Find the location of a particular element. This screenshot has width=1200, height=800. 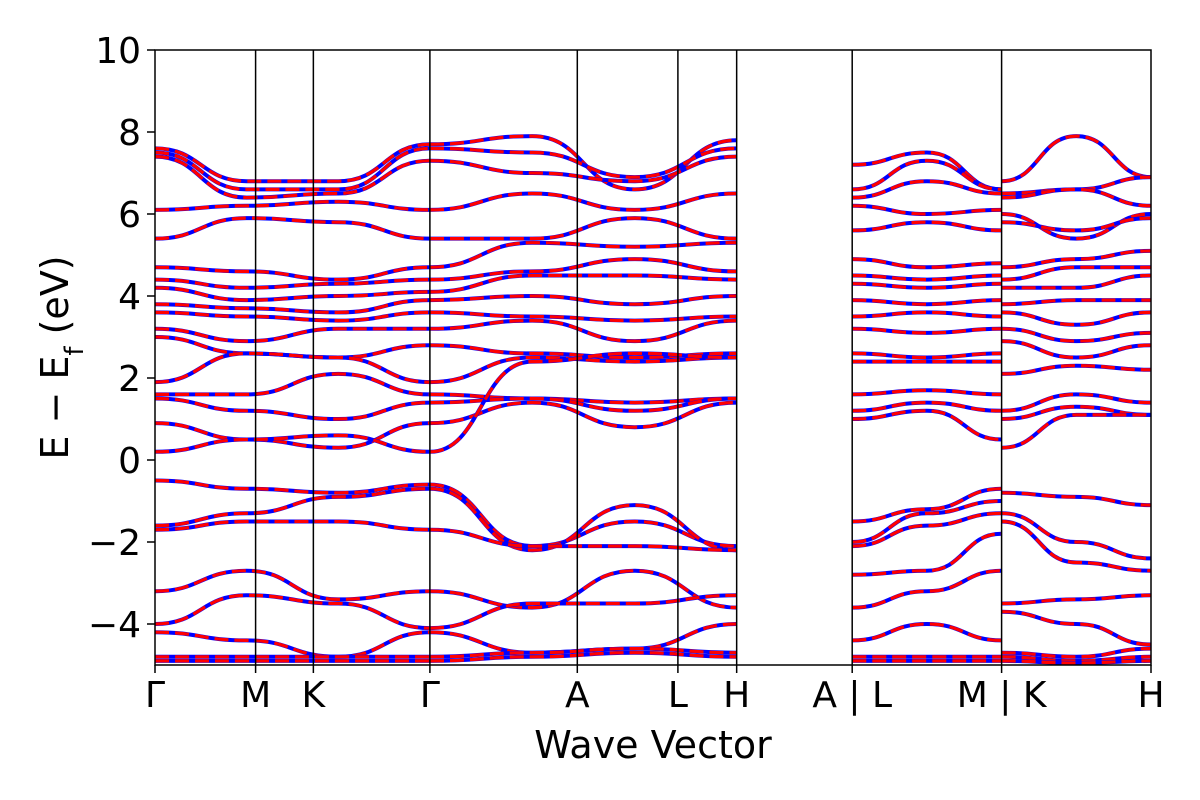

band-19-segment-4-red is located at coordinates (1076, 535).